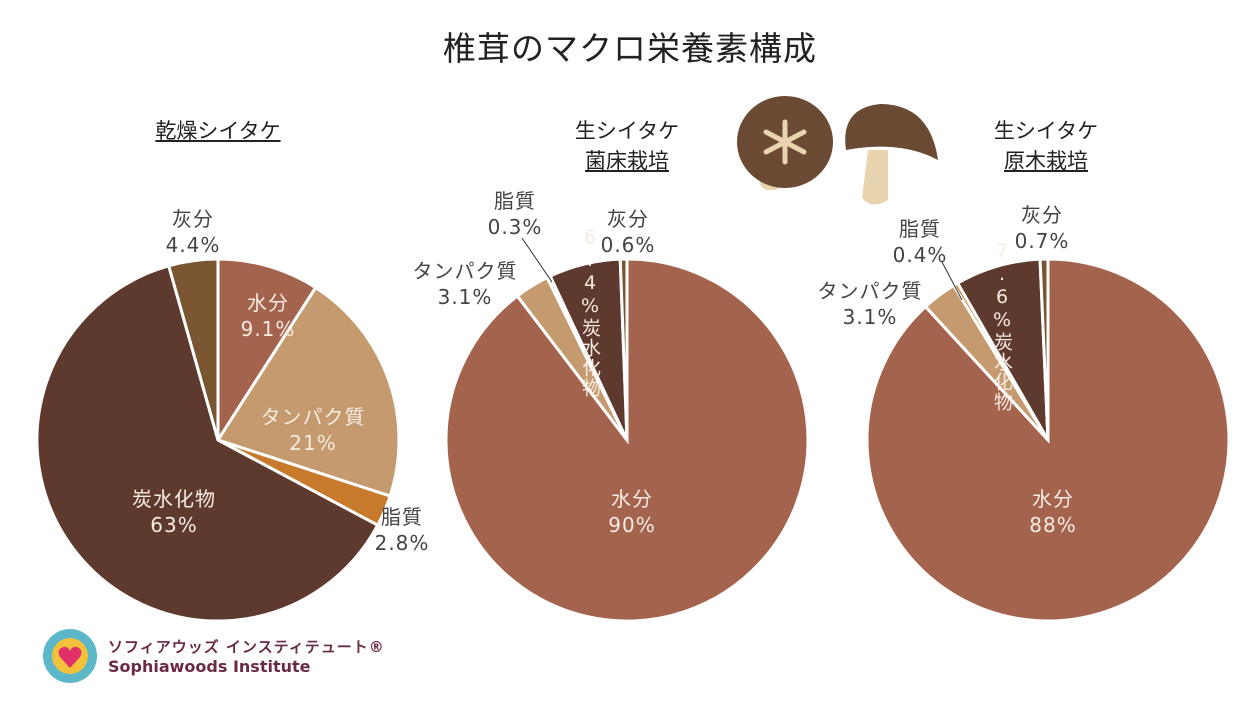  What do you see at coordinates (209, 666) in the screenshot?
I see `logo-english-text: Sophiawoods Institute` at bounding box center [209, 666].